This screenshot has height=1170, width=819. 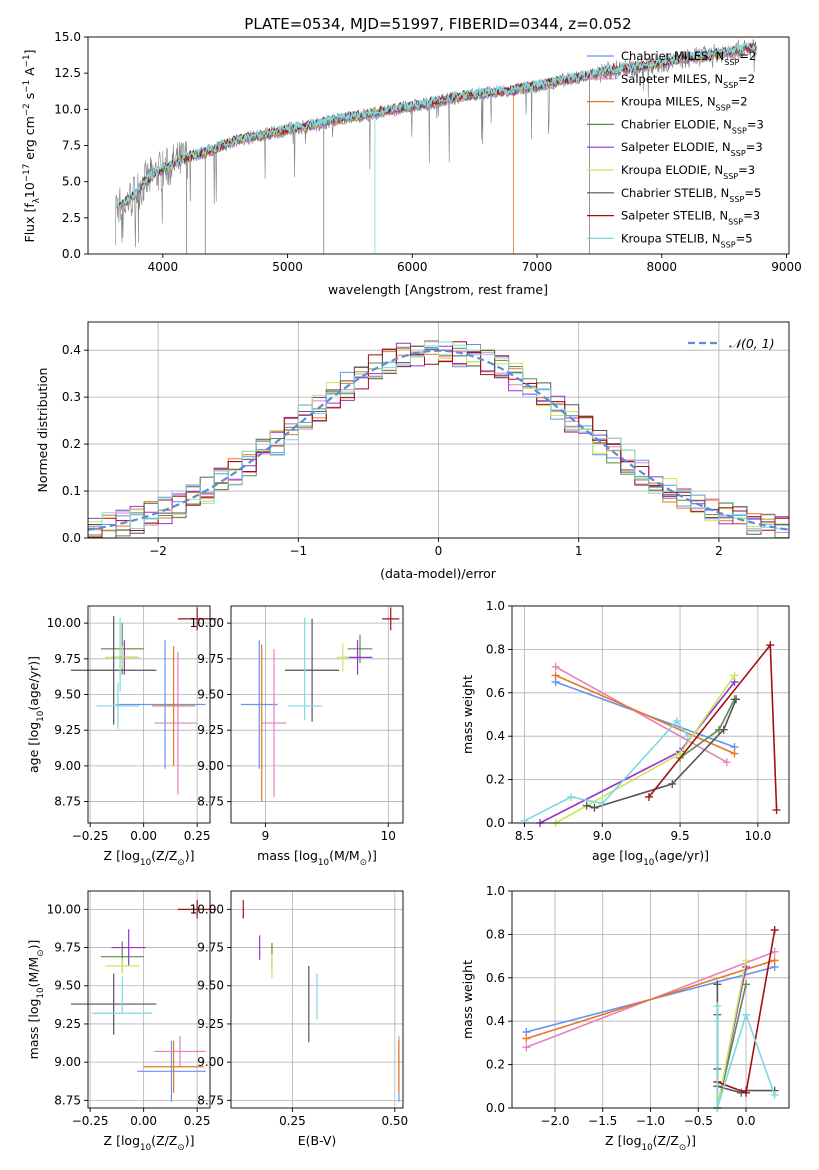 I want to click on x-tick-label: 9.0, so click(x=602, y=836).